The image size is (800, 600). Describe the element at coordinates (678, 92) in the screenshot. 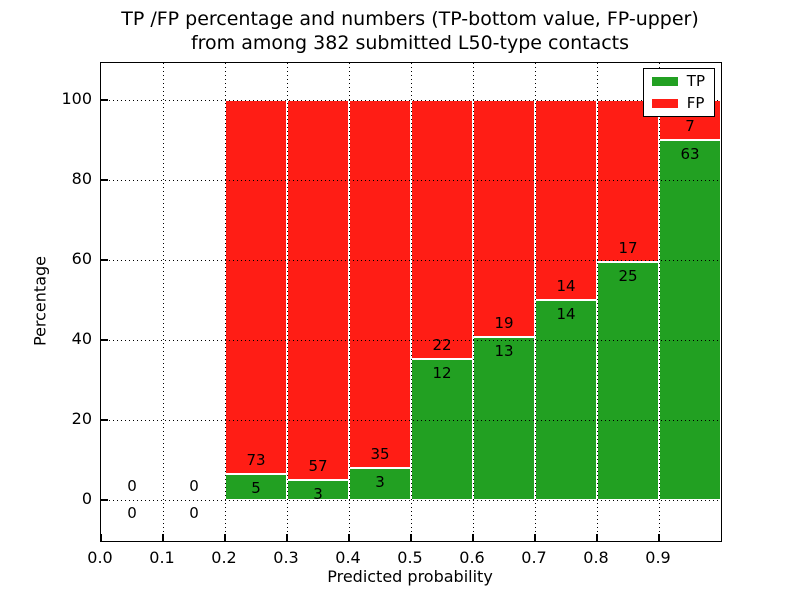

I see `legend-box: TP FP` at that location.